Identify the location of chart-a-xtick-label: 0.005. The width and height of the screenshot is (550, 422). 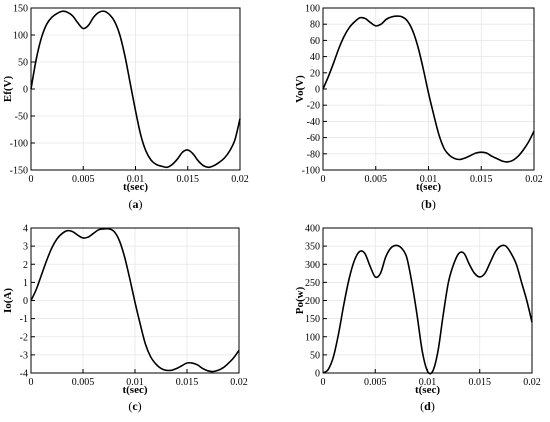
(83, 179).